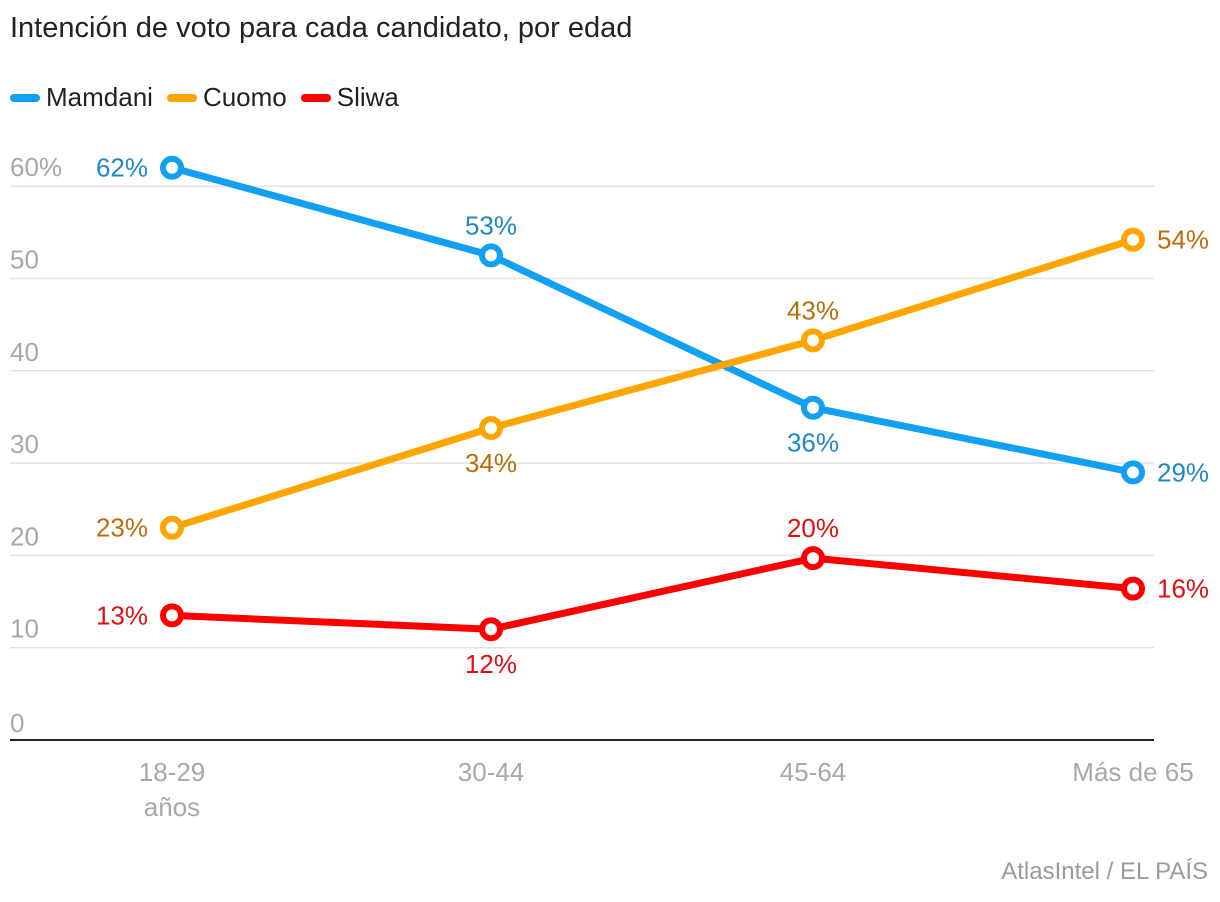 The width and height of the screenshot is (1220, 902). Describe the element at coordinates (367, 97) in the screenshot. I see `legend-label-sliwa: Sliwa` at that location.